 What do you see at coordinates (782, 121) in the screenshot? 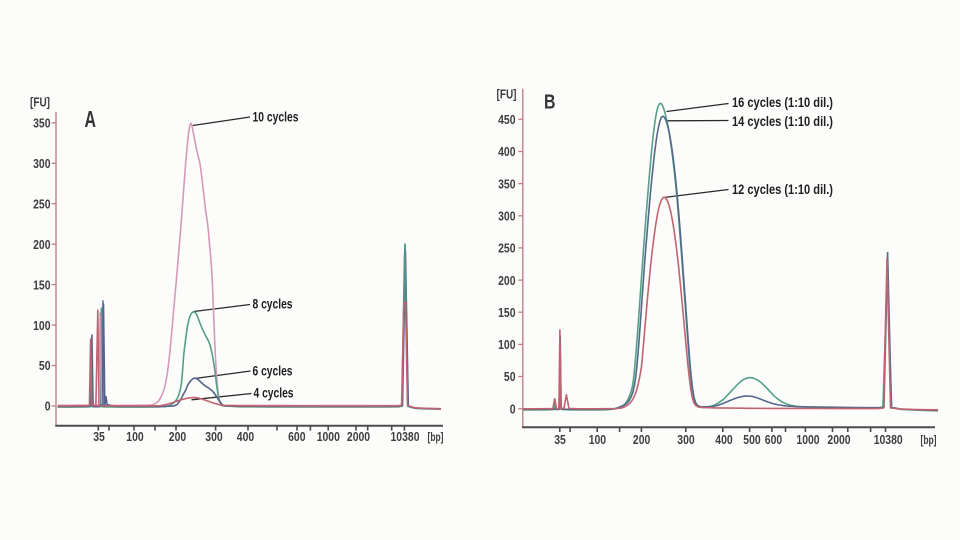
I see `svg-text: 14 cycles (1:10 dil.)` at bounding box center [782, 121].